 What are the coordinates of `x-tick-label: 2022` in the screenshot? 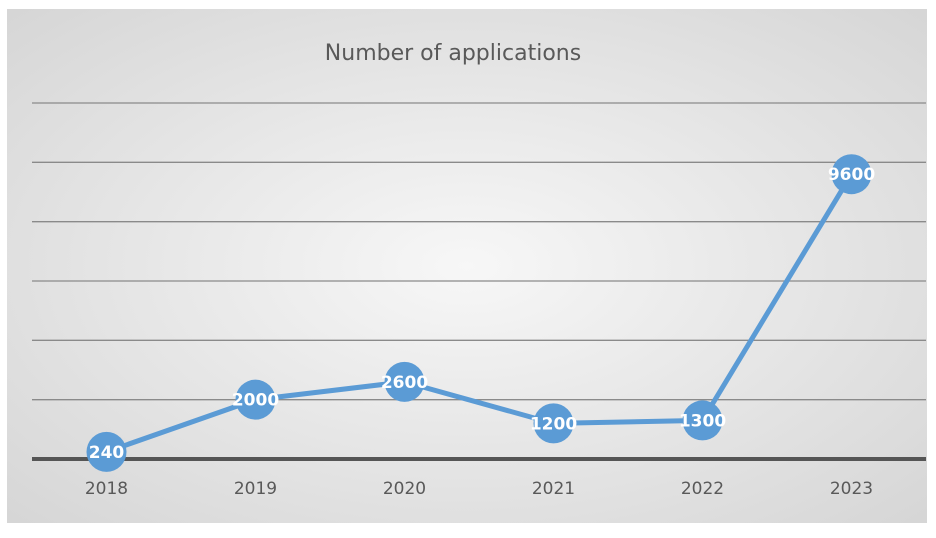 It's located at (702, 489).